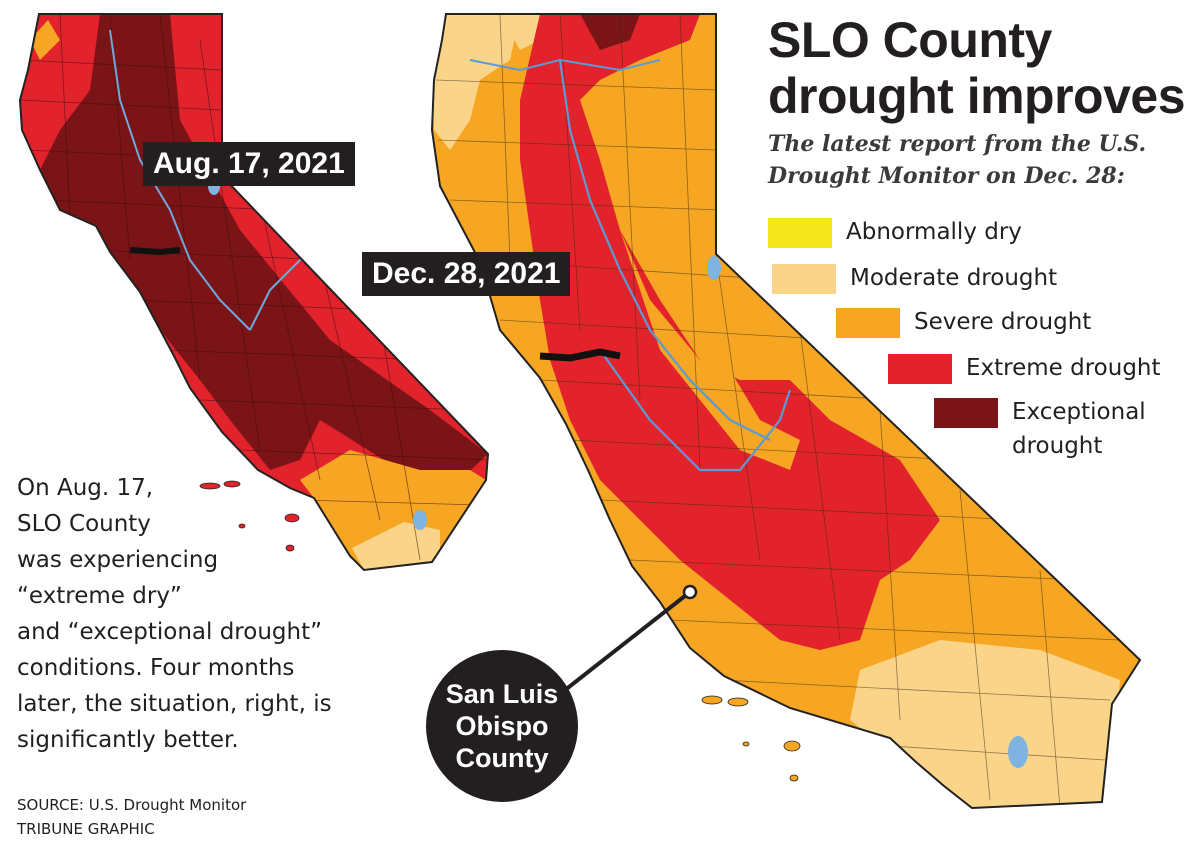 The image size is (1200, 848). What do you see at coordinates (420, 520) in the screenshot?
I see `salton-sea-left` at bounding box center [420, 520].